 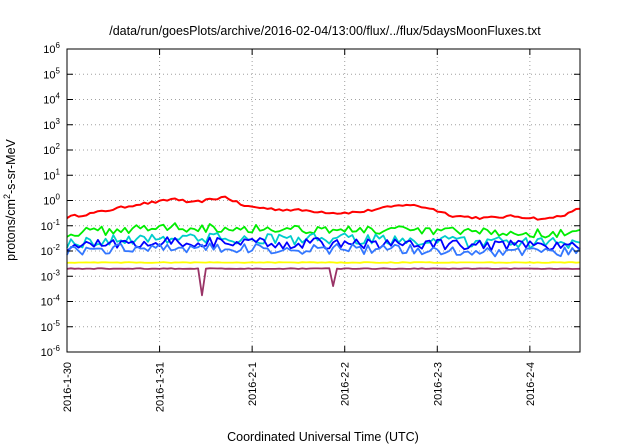 I want to click on y-tick-label: 10⁰, so click(x=51, y=200).